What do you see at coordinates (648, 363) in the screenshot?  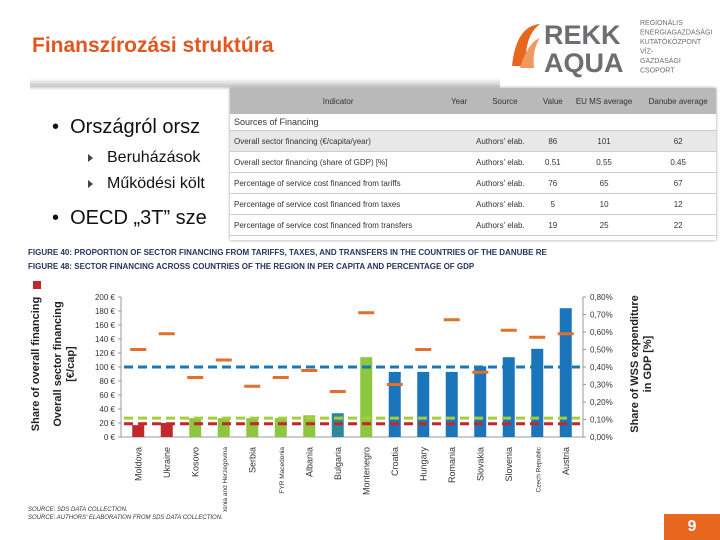 I see `y2-axis-title: in GDP [%]` at bounding box center [648, 363].